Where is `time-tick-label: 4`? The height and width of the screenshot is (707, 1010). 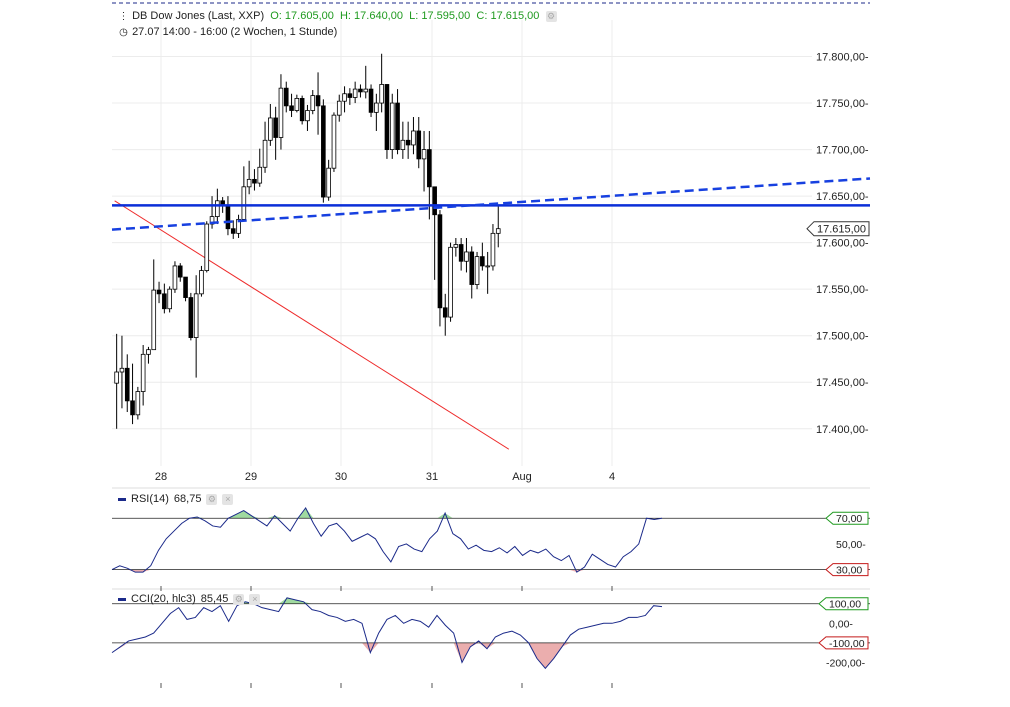
time-tick-label: 4 is located at coordinates (612, 477).